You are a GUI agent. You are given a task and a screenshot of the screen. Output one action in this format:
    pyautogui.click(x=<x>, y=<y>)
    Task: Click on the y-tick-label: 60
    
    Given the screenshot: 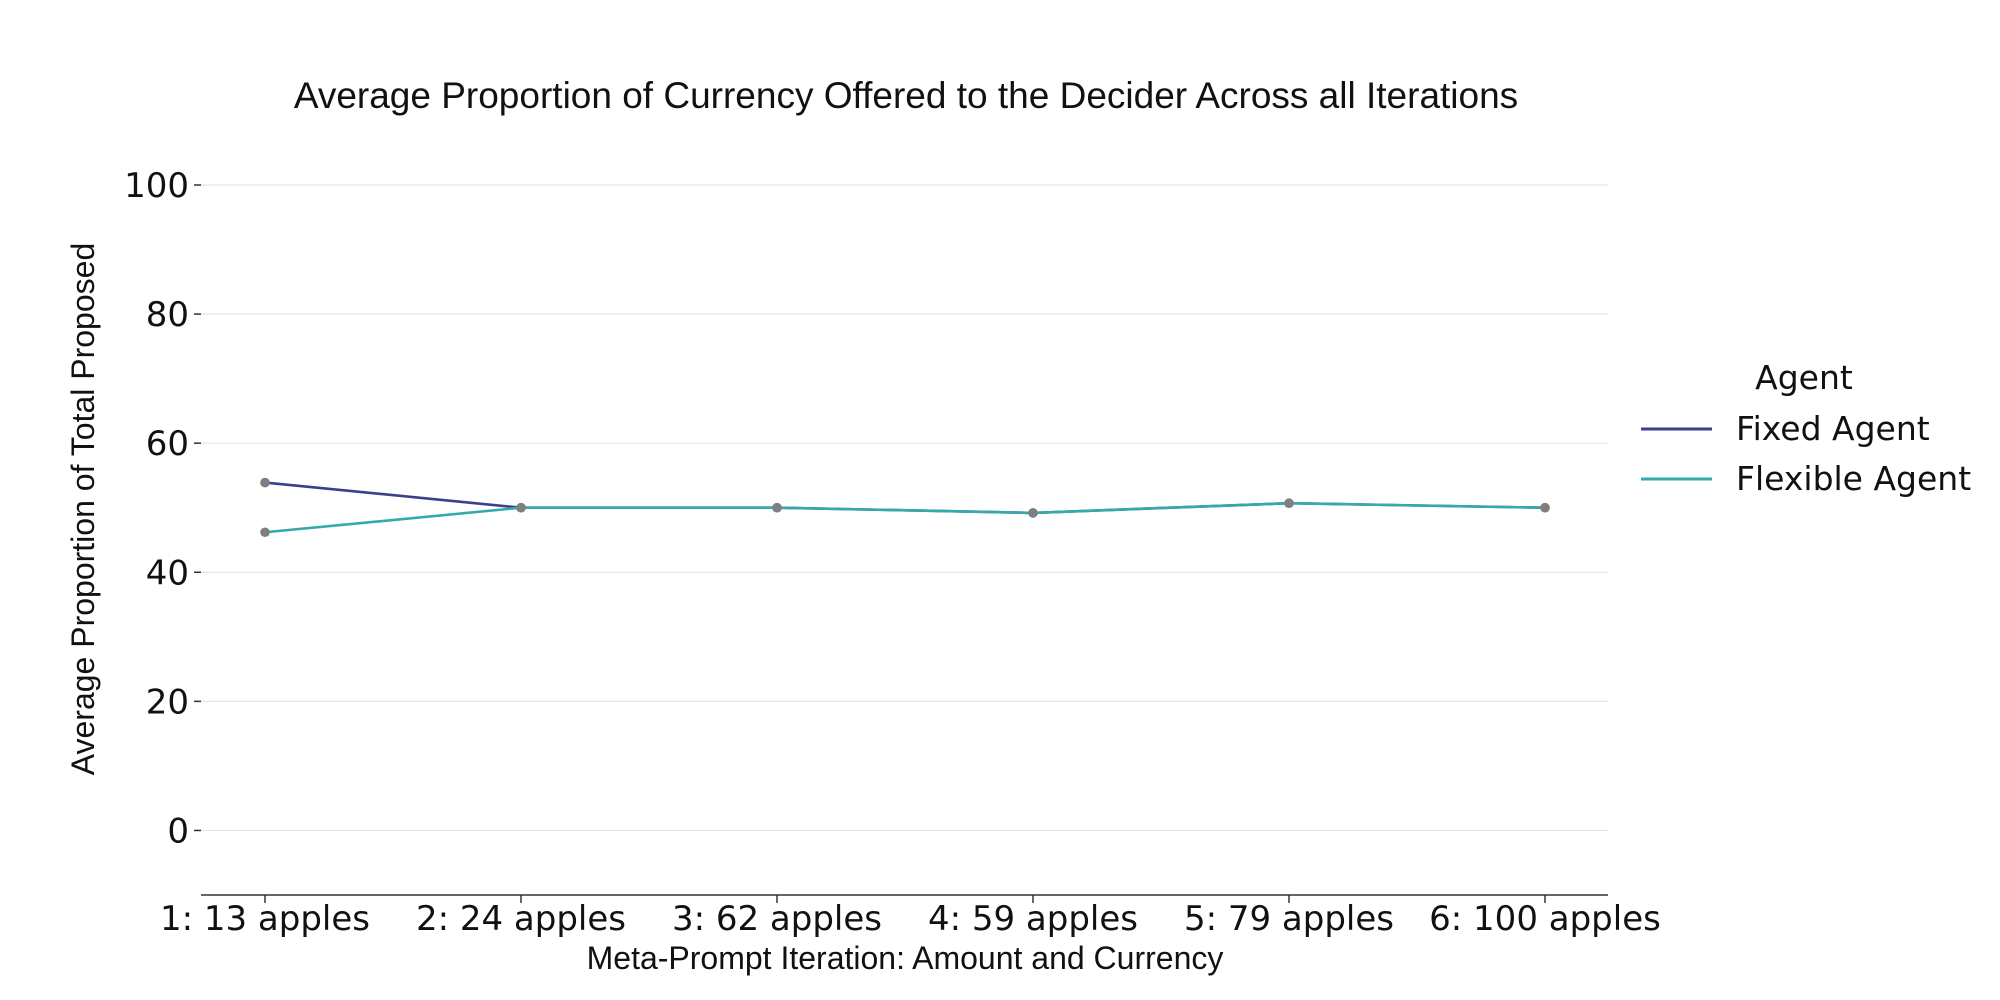 What is the action you would take?
    pyautogui.click(x=167, y=444)
    